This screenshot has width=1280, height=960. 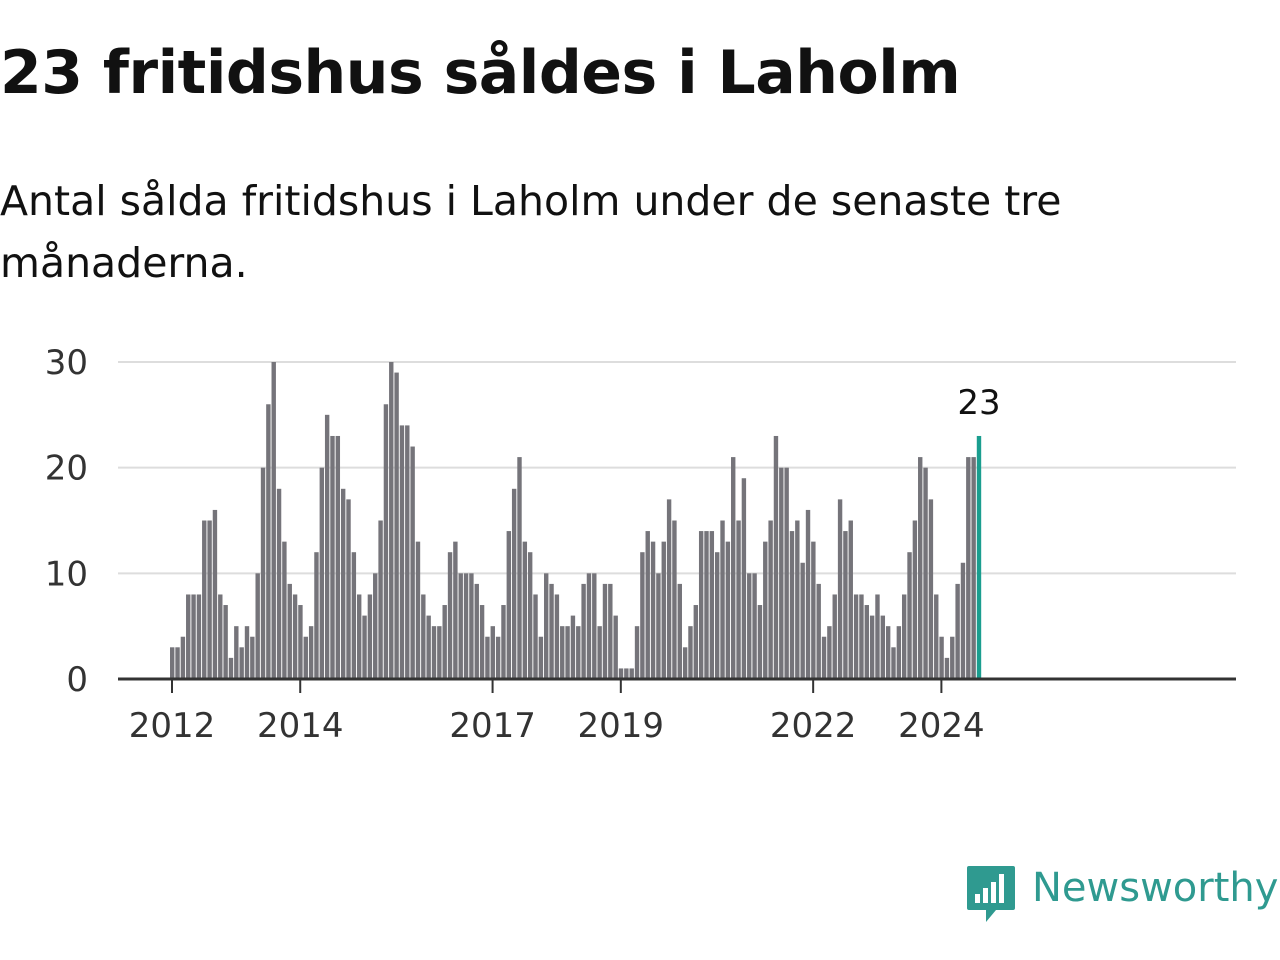 I want to click on x-tick-label: 2022, so click(x=813, y=726).